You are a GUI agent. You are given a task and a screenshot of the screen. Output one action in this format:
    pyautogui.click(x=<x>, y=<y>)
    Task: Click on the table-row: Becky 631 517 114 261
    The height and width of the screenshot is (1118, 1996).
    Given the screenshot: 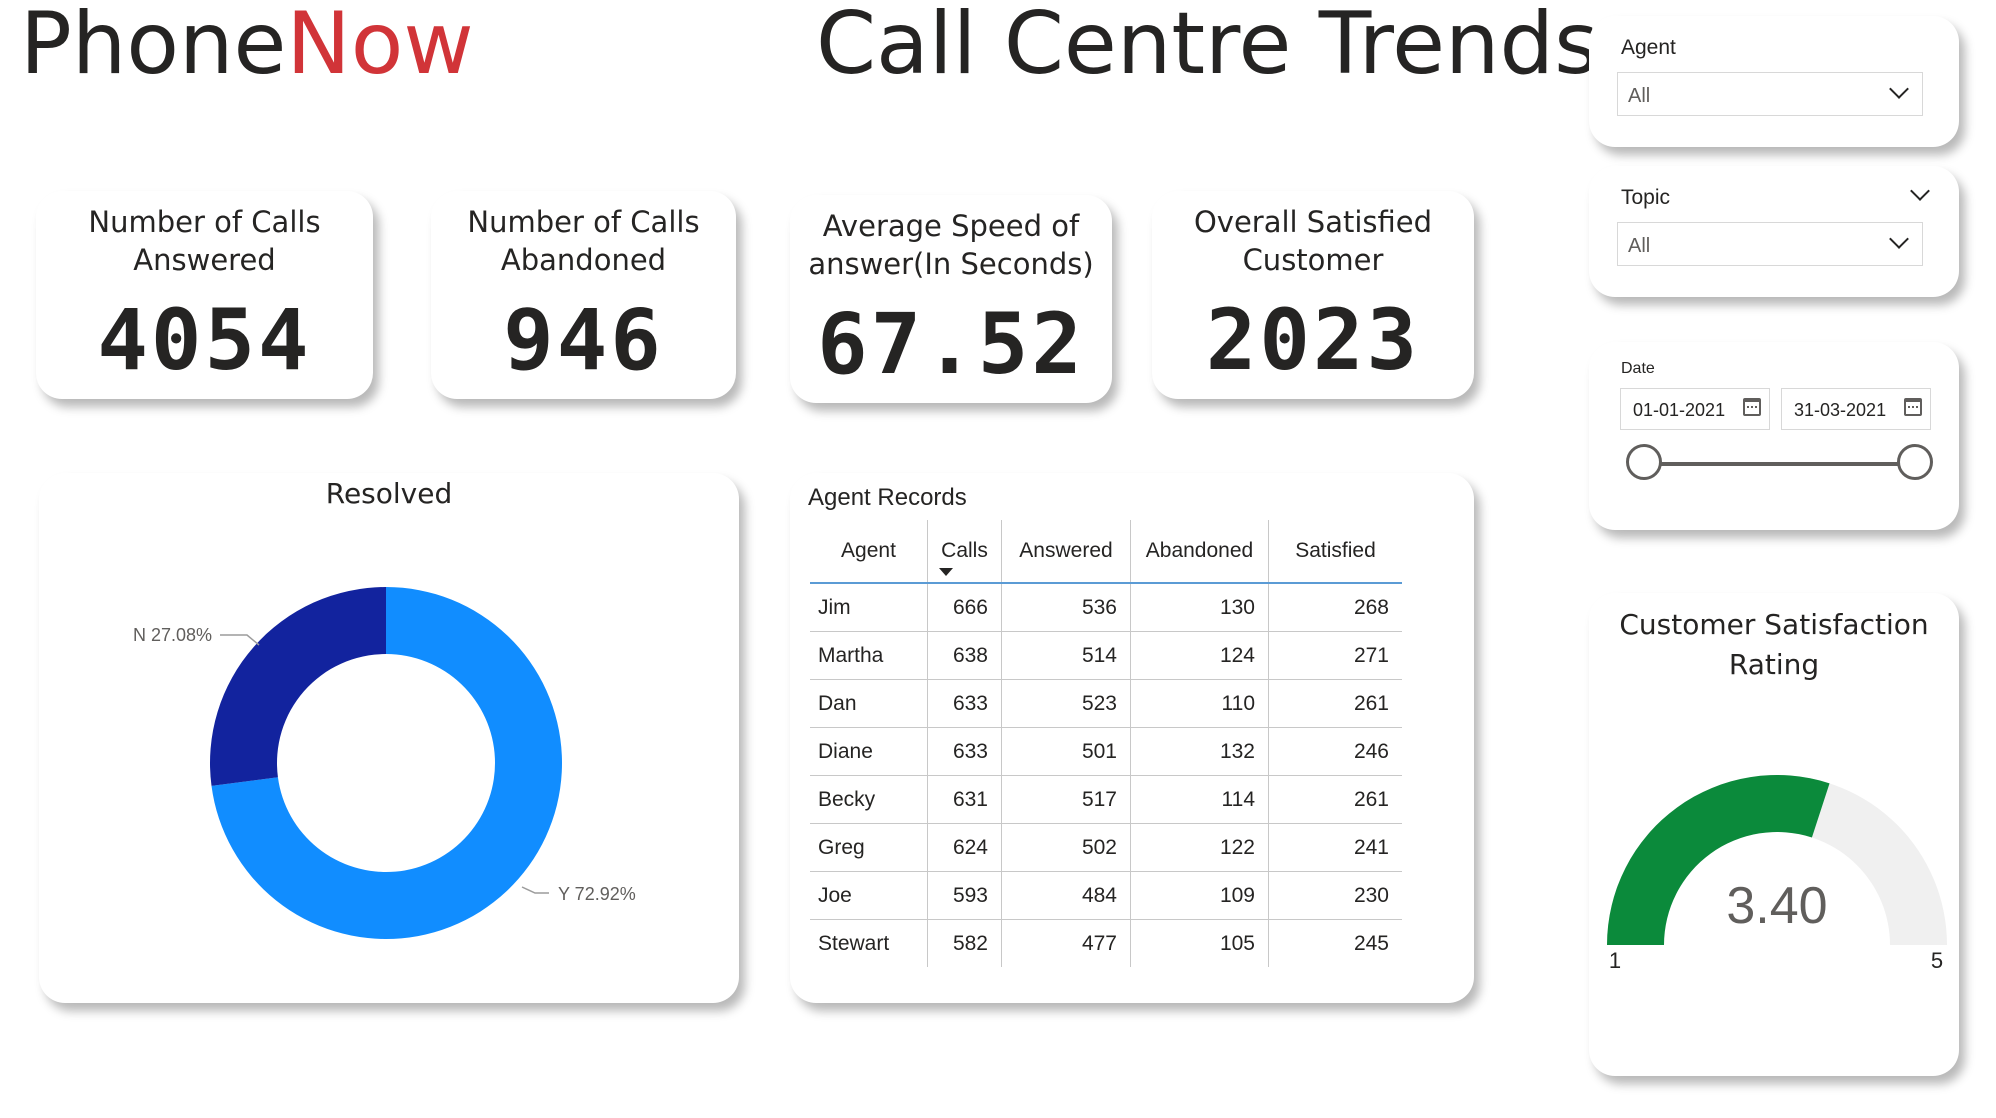 What is the action you would take?
    pyautogui.click(x=1106, y=799)
    